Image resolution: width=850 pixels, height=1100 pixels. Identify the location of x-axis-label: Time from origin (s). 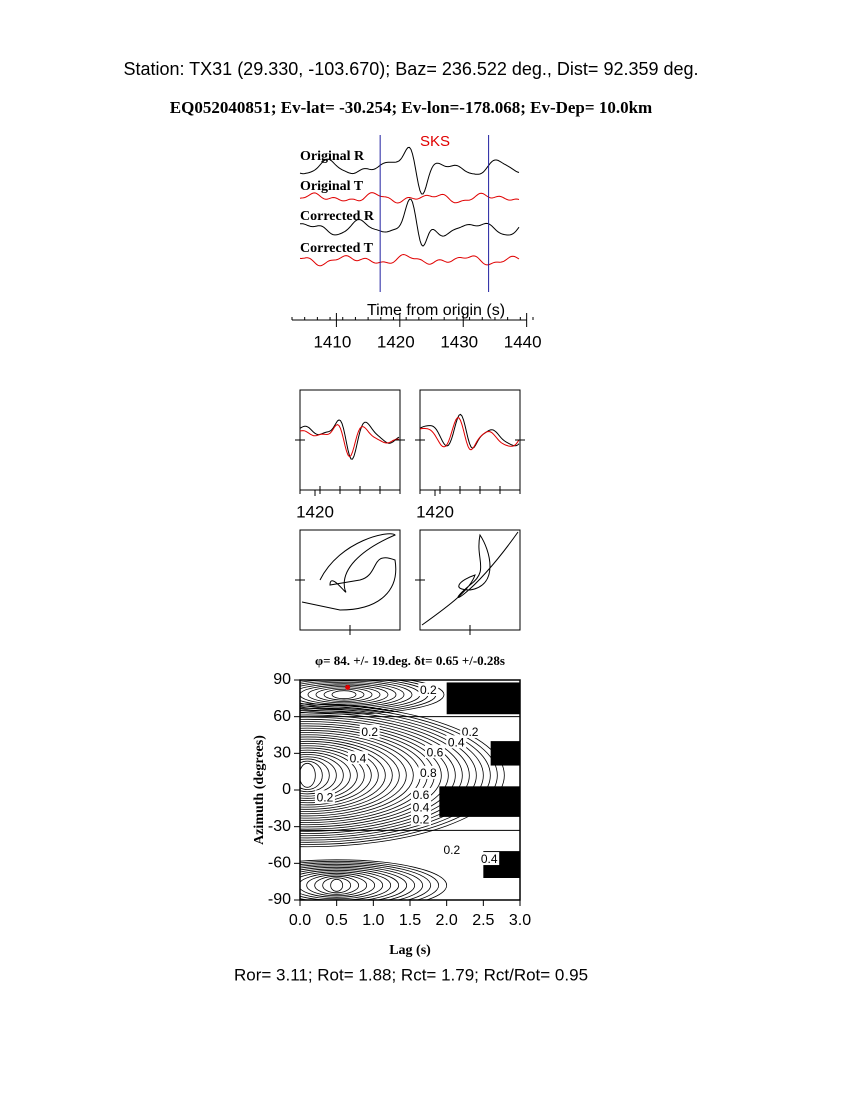
(436, 310).